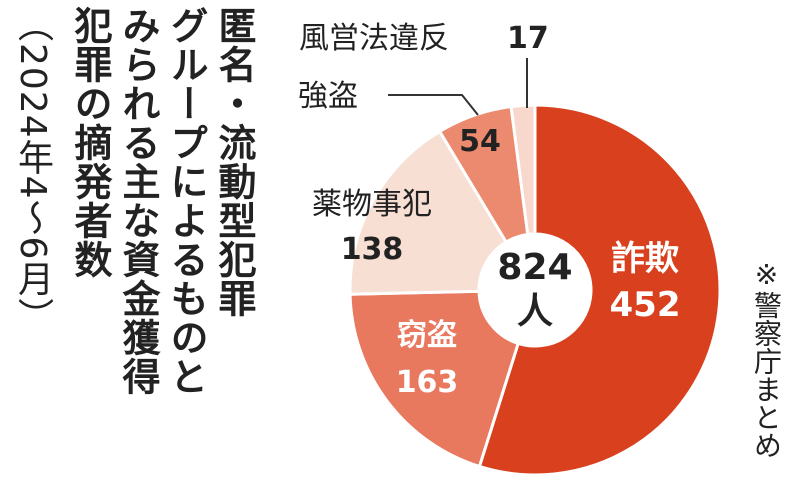 This screenshot has width=800, height=500. I want to click on subtitle-period: （2024年4～6月）, so click(32, 170).